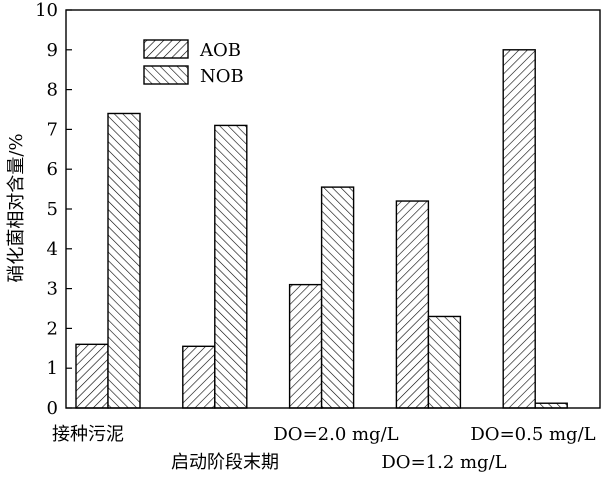  Describe the element at coordinates (225, 462) in the screenshot. I see `x-category-label: 启动阶段末期` at that location.